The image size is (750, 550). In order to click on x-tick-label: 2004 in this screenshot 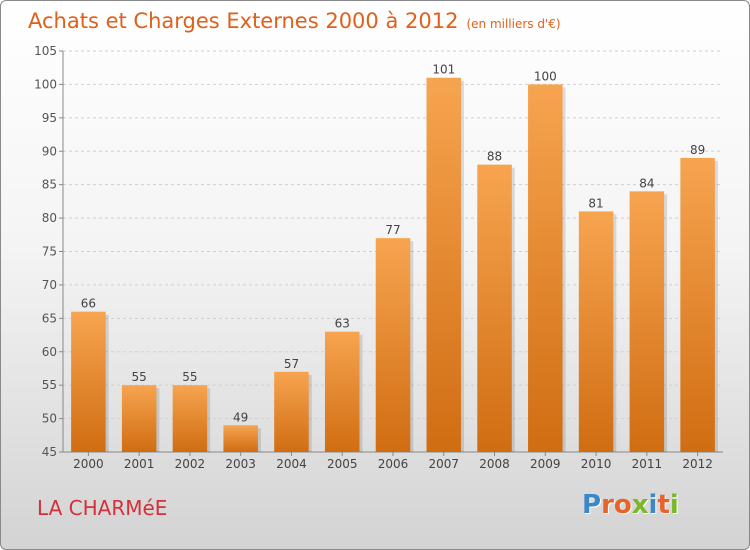, I will do `click(291, 464)`.